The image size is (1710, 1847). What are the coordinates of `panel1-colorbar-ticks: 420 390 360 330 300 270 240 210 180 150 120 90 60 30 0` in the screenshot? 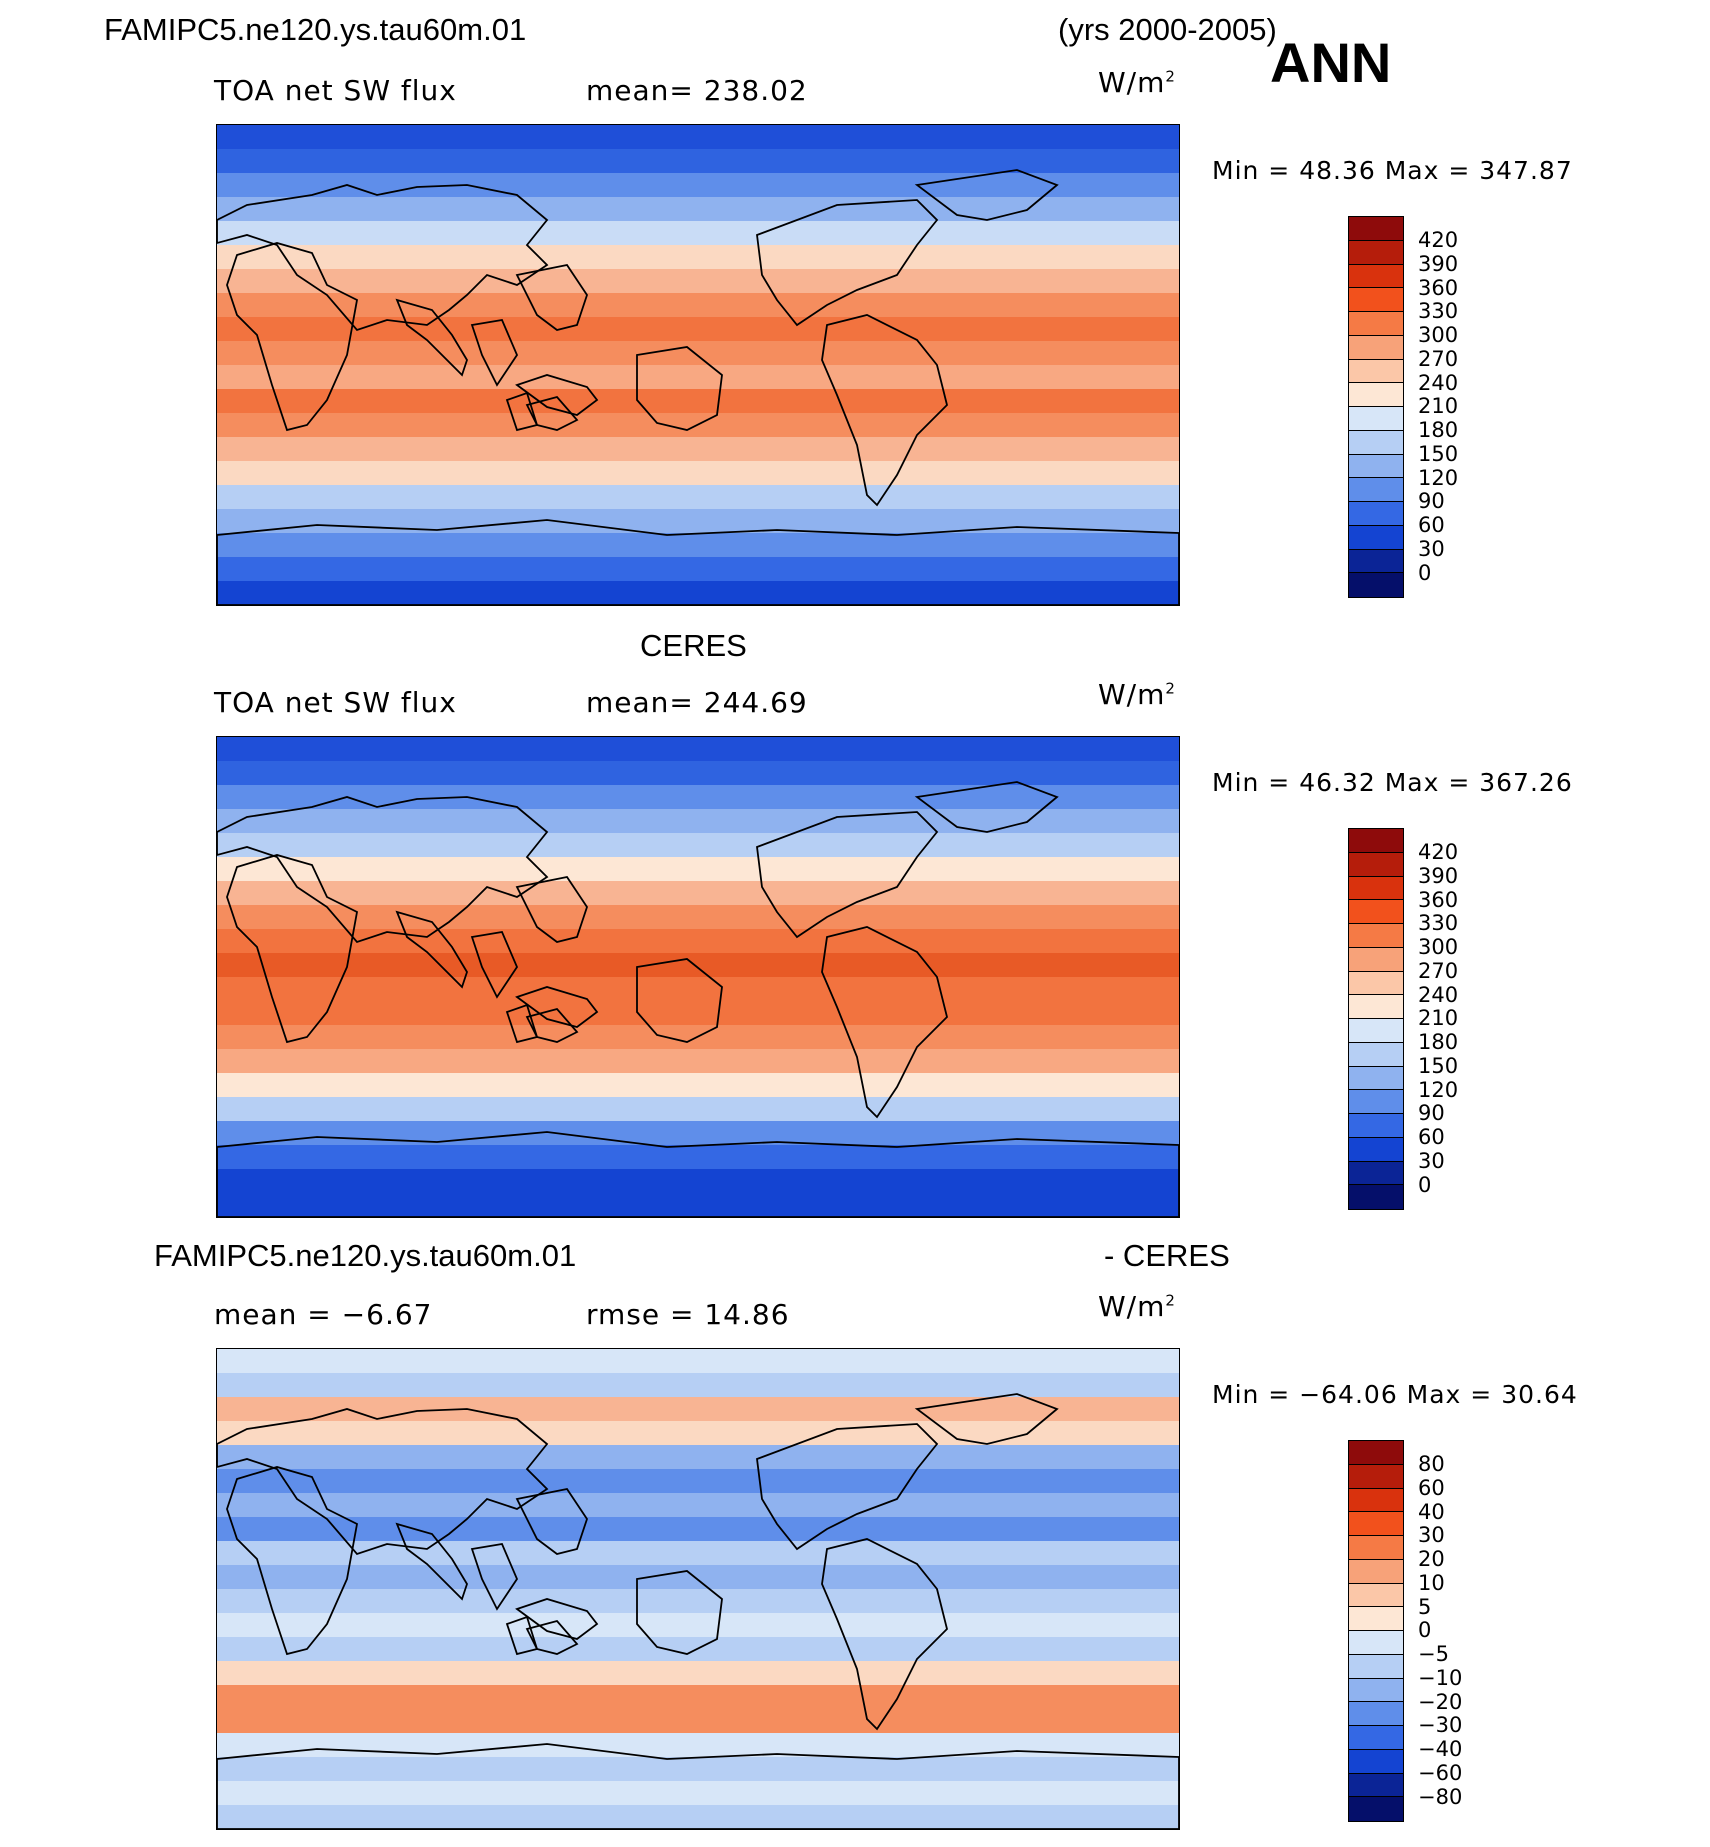 It's located at (1438, 406).